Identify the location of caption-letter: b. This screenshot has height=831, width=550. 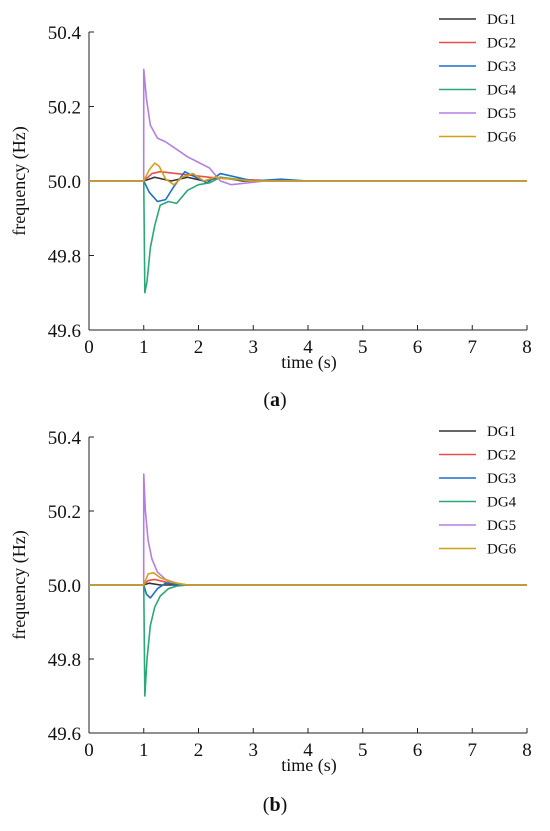
(274, 805).